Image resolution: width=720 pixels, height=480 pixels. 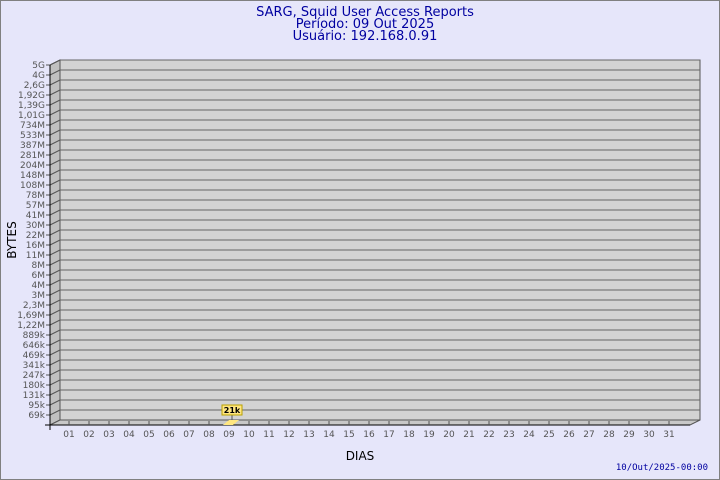 What do you see at coordinates (31, 116) in the screenshot?
I see `y-tick-label: 1,01G` at bounding box center [31, 116].